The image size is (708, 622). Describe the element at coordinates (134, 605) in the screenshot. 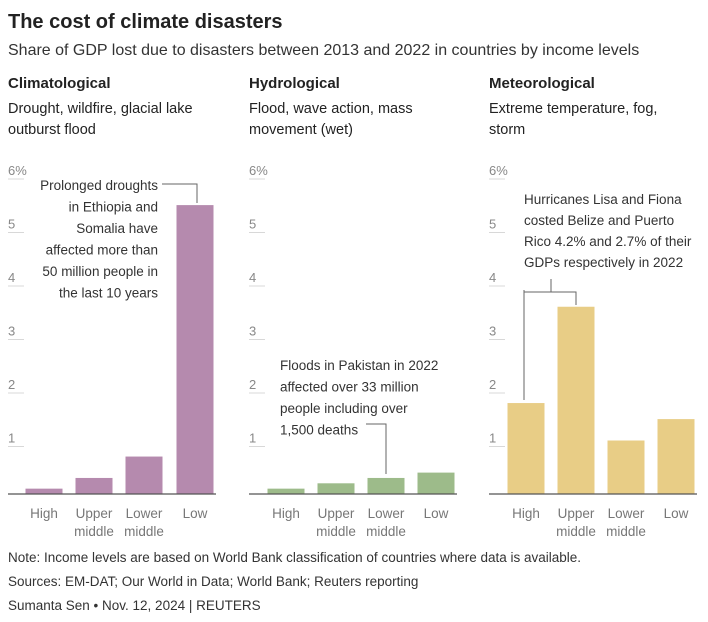

I see `footer-byline: Sumanta Sen • Nov. 12, 2024 | REUTERS` at that location.